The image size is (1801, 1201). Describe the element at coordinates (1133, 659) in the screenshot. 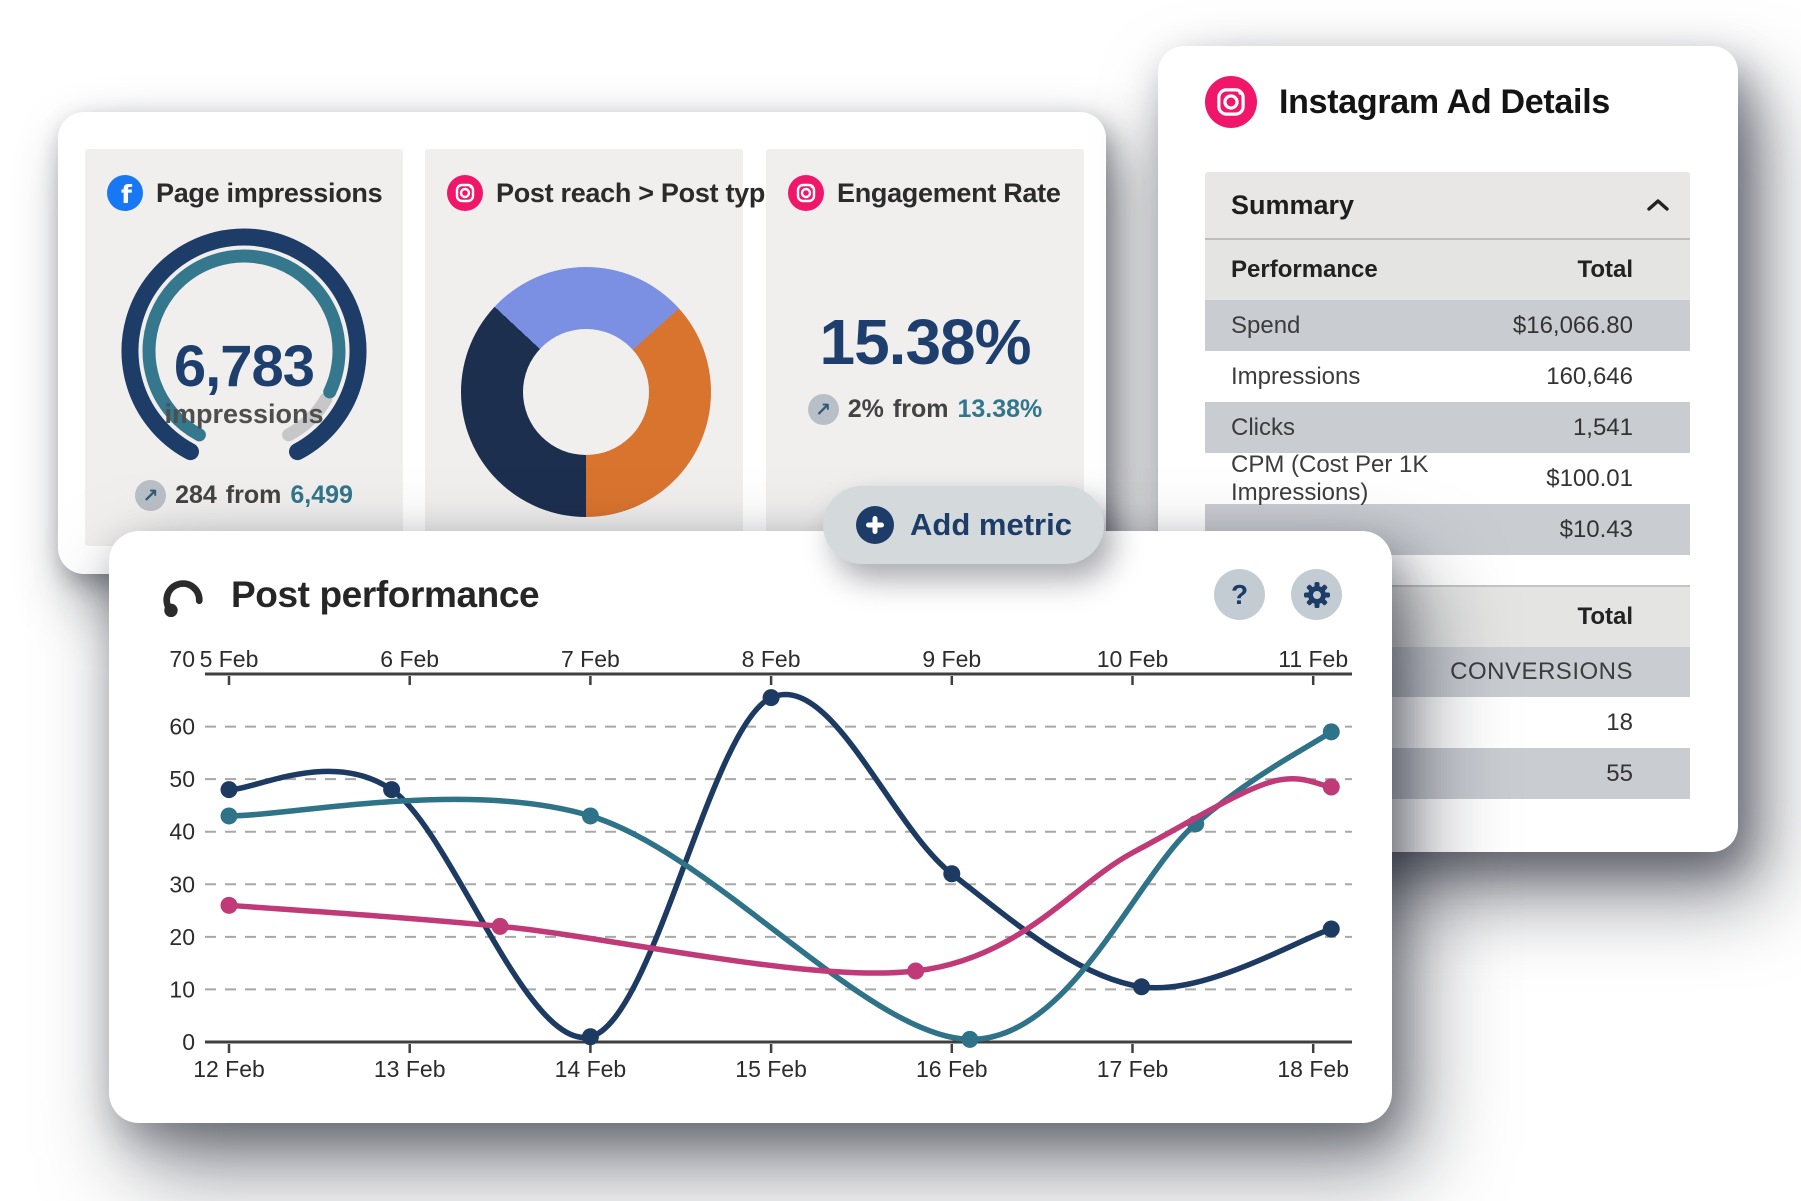

I see `svg-text: 10 Feb` at that location.